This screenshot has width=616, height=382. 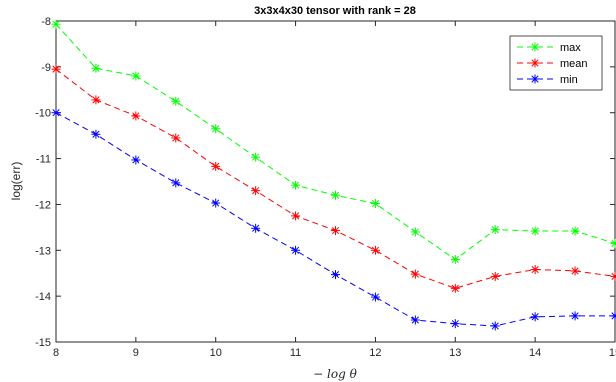 I want to click on legend-label-min: min, so click(x=569, y=80).